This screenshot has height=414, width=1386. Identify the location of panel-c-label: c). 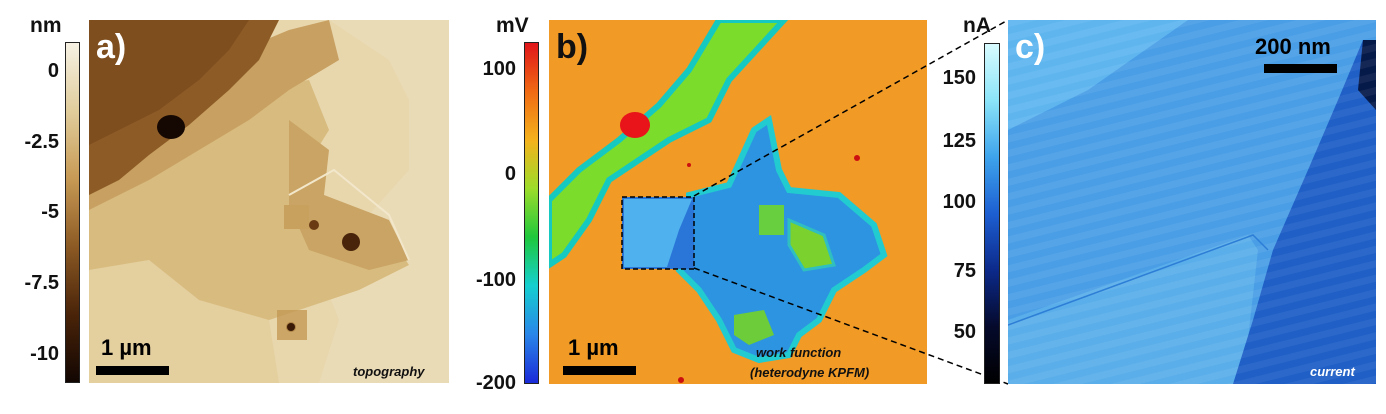
(1030, 47).